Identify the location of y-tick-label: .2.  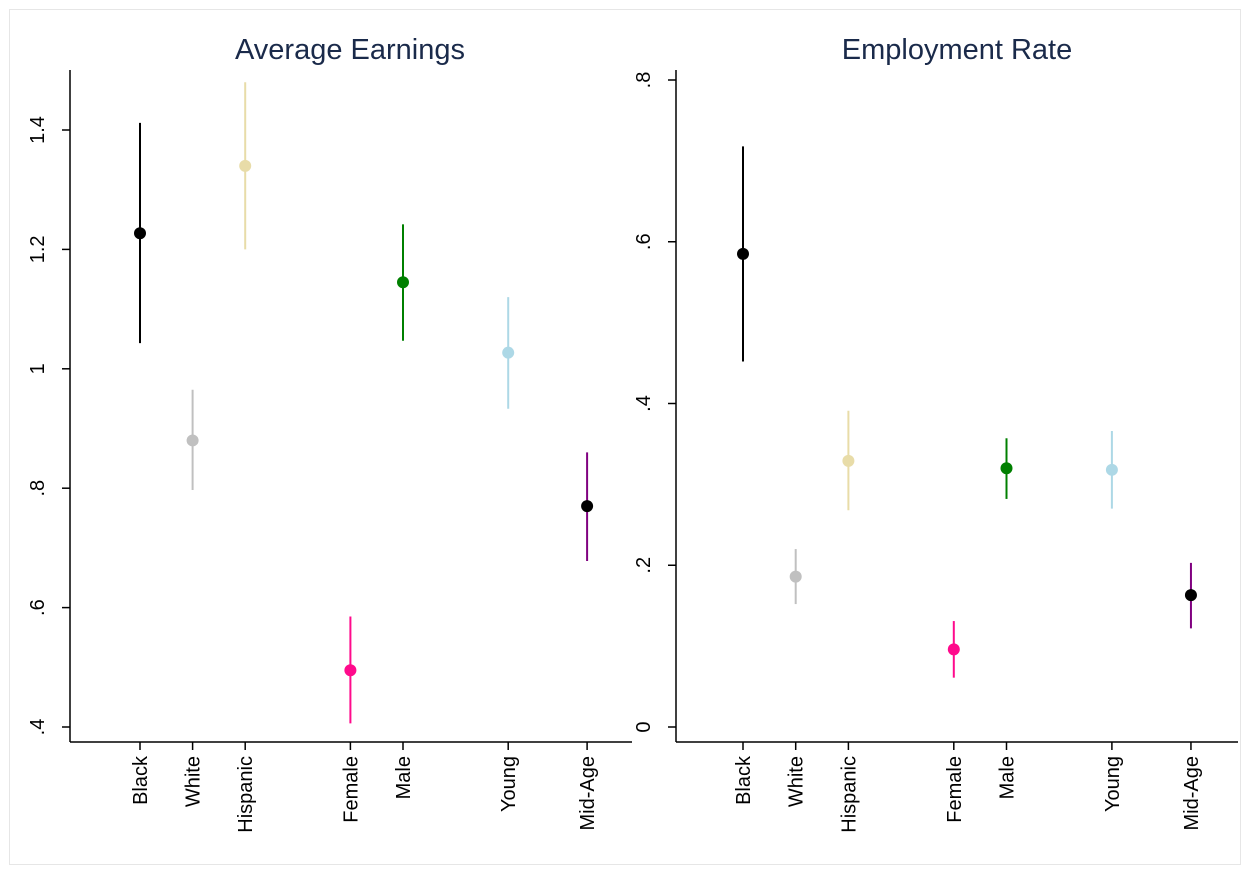
(644, 565).